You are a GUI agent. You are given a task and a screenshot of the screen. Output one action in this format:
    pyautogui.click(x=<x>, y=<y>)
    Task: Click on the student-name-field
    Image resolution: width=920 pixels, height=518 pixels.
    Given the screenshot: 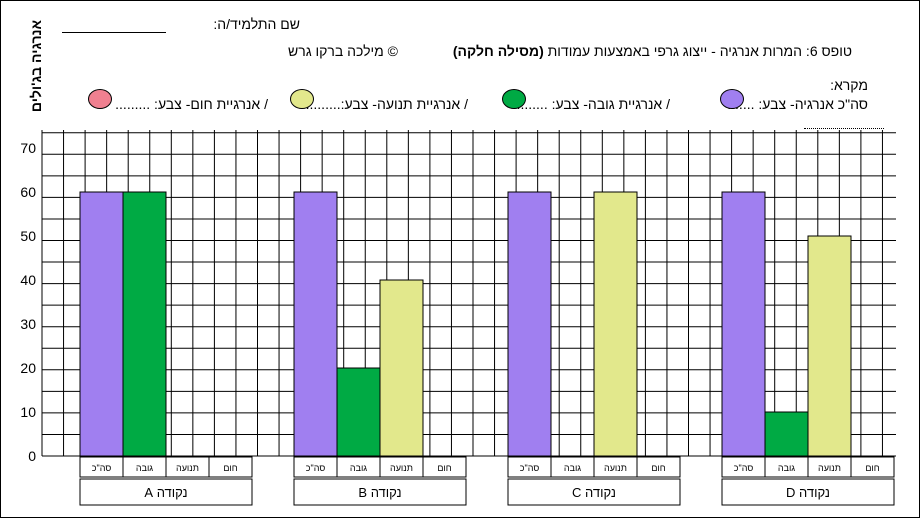 What is the action you would take?
    pyautogui.click(x=114, y=32)
    